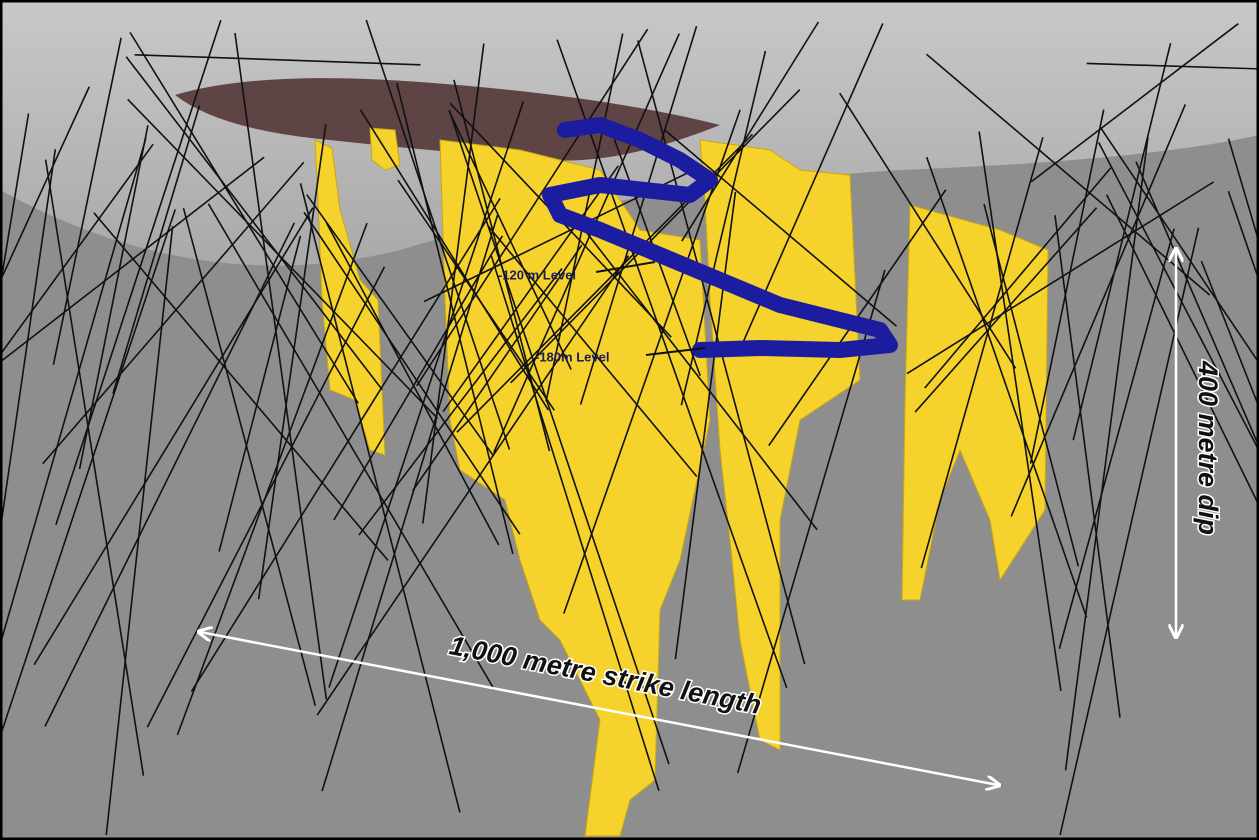 This screenshot has height=840, width=1259. I want to click on dip-label: 400 metre dip, so click(1208, 447).